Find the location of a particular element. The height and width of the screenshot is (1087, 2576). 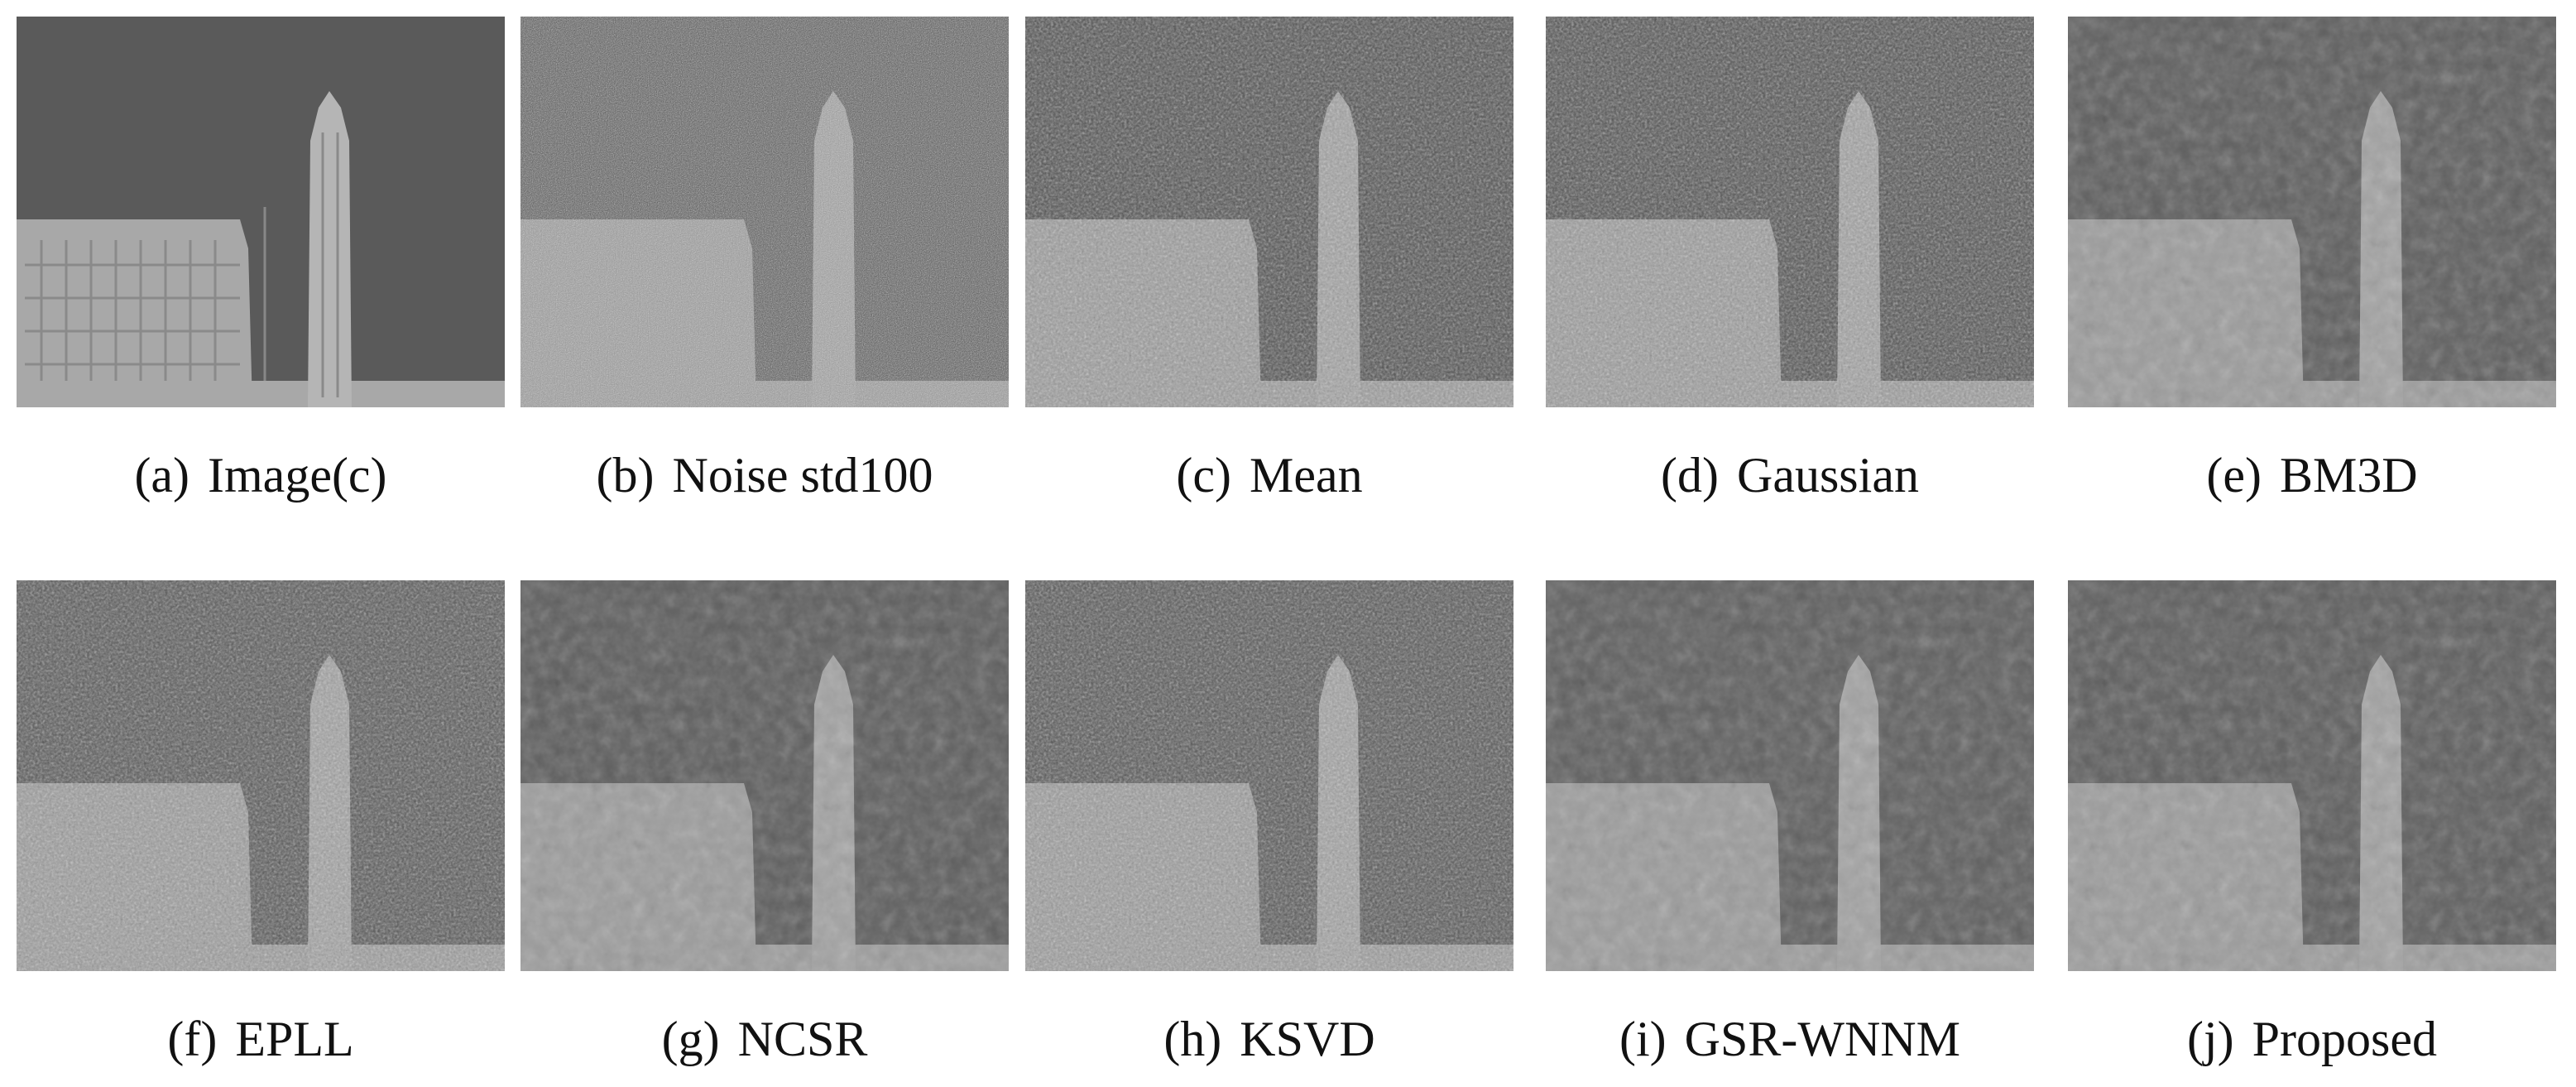

panel-caption: (a) Image(c) is located at coordinates (261, 476).